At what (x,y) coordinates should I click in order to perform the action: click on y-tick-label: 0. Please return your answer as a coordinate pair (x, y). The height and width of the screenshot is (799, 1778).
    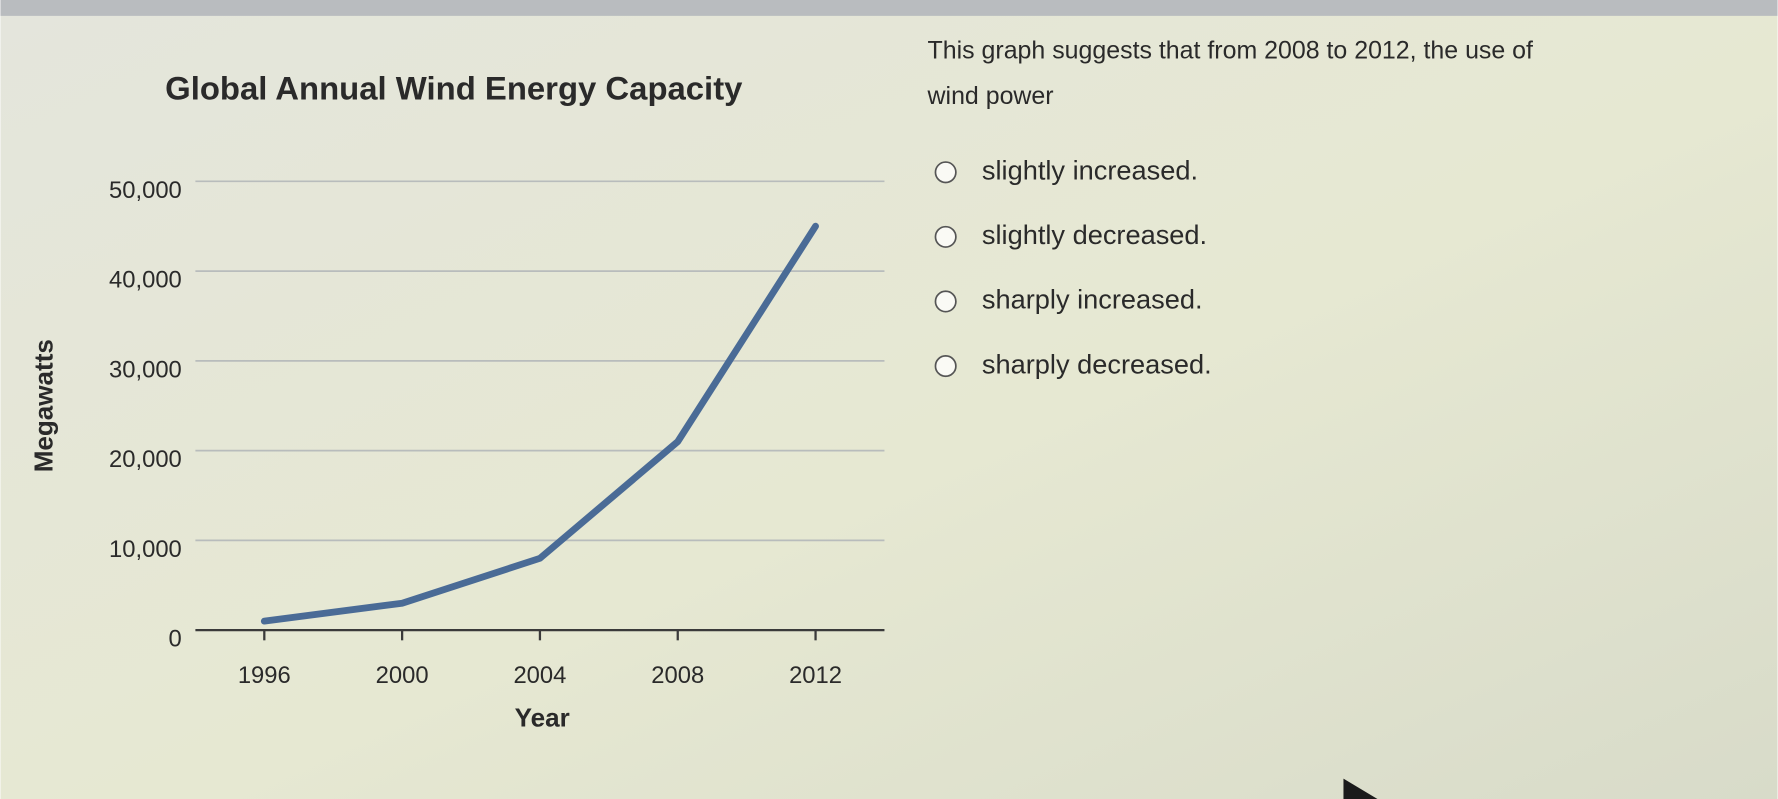
    Looking at the image, I should click on (175, 639).